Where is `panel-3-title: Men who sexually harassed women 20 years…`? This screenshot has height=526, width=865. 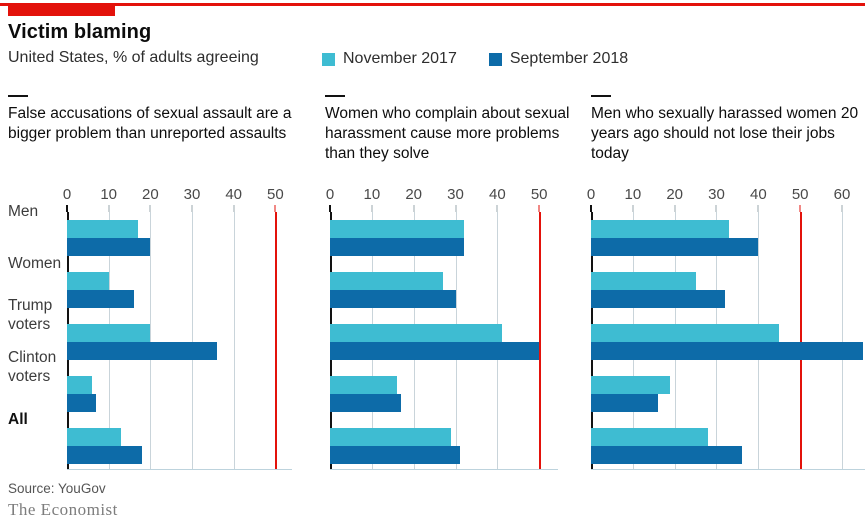 panel-3-title: Men who sexually harassed women 20 years… is located at coordinates (725, 134).